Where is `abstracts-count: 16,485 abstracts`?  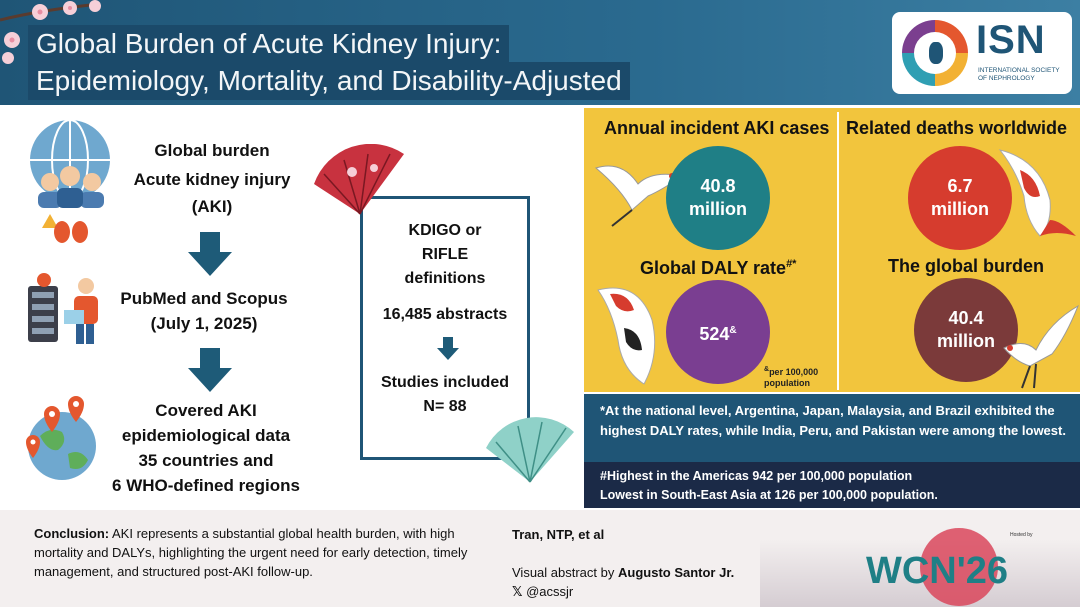 abstracts-count: 16,485 abstracts is located at coordinates (445, 314).